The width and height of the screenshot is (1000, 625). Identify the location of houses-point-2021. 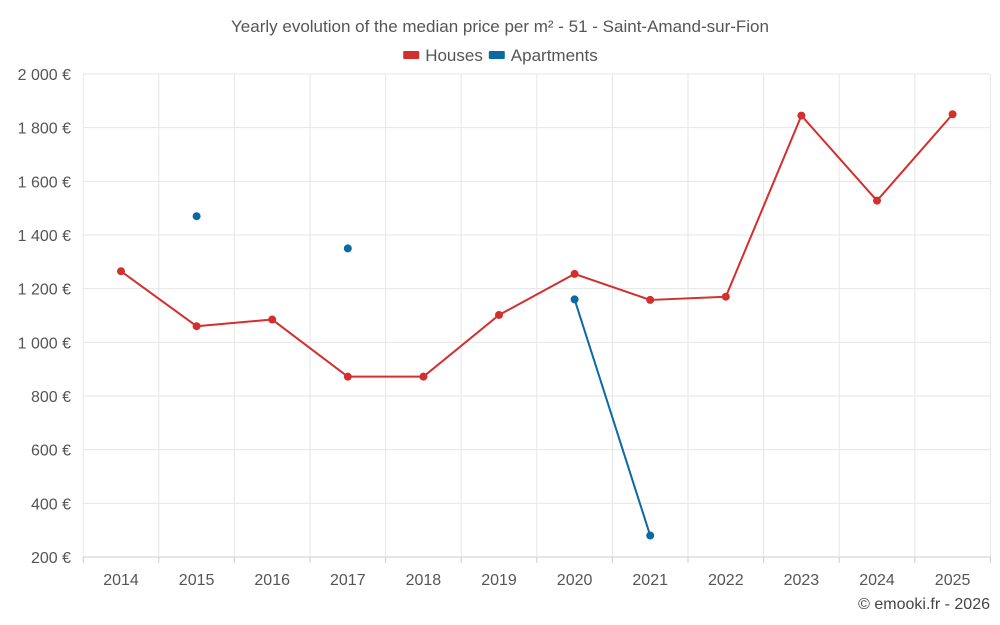
(650, 299).